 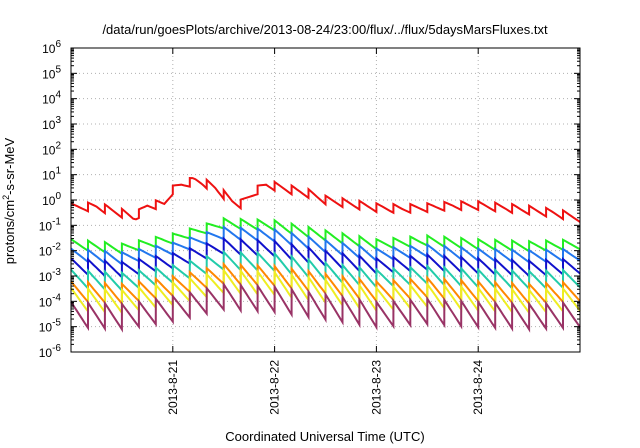 What do you see at coordinates (6, 197) in the screenshot?
I see `y-axis-label-sup: 2` at bounding box center [6, 197].